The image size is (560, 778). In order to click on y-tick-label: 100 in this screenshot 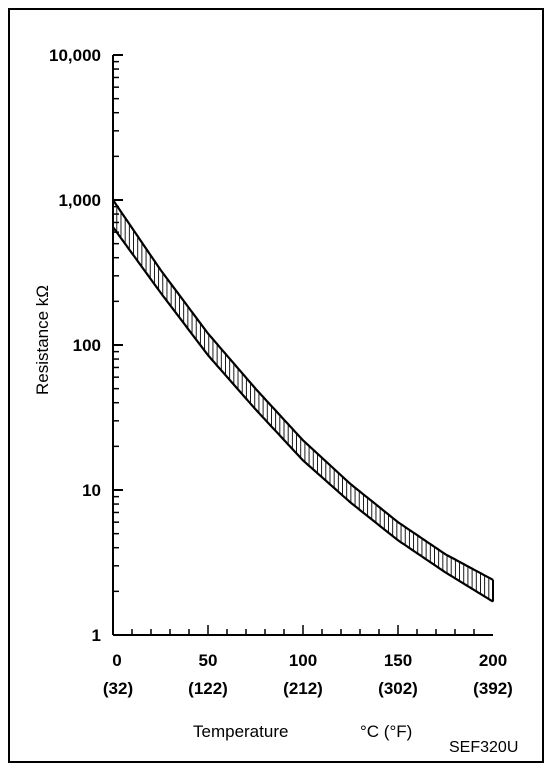, I will do `click(87, 345)`.